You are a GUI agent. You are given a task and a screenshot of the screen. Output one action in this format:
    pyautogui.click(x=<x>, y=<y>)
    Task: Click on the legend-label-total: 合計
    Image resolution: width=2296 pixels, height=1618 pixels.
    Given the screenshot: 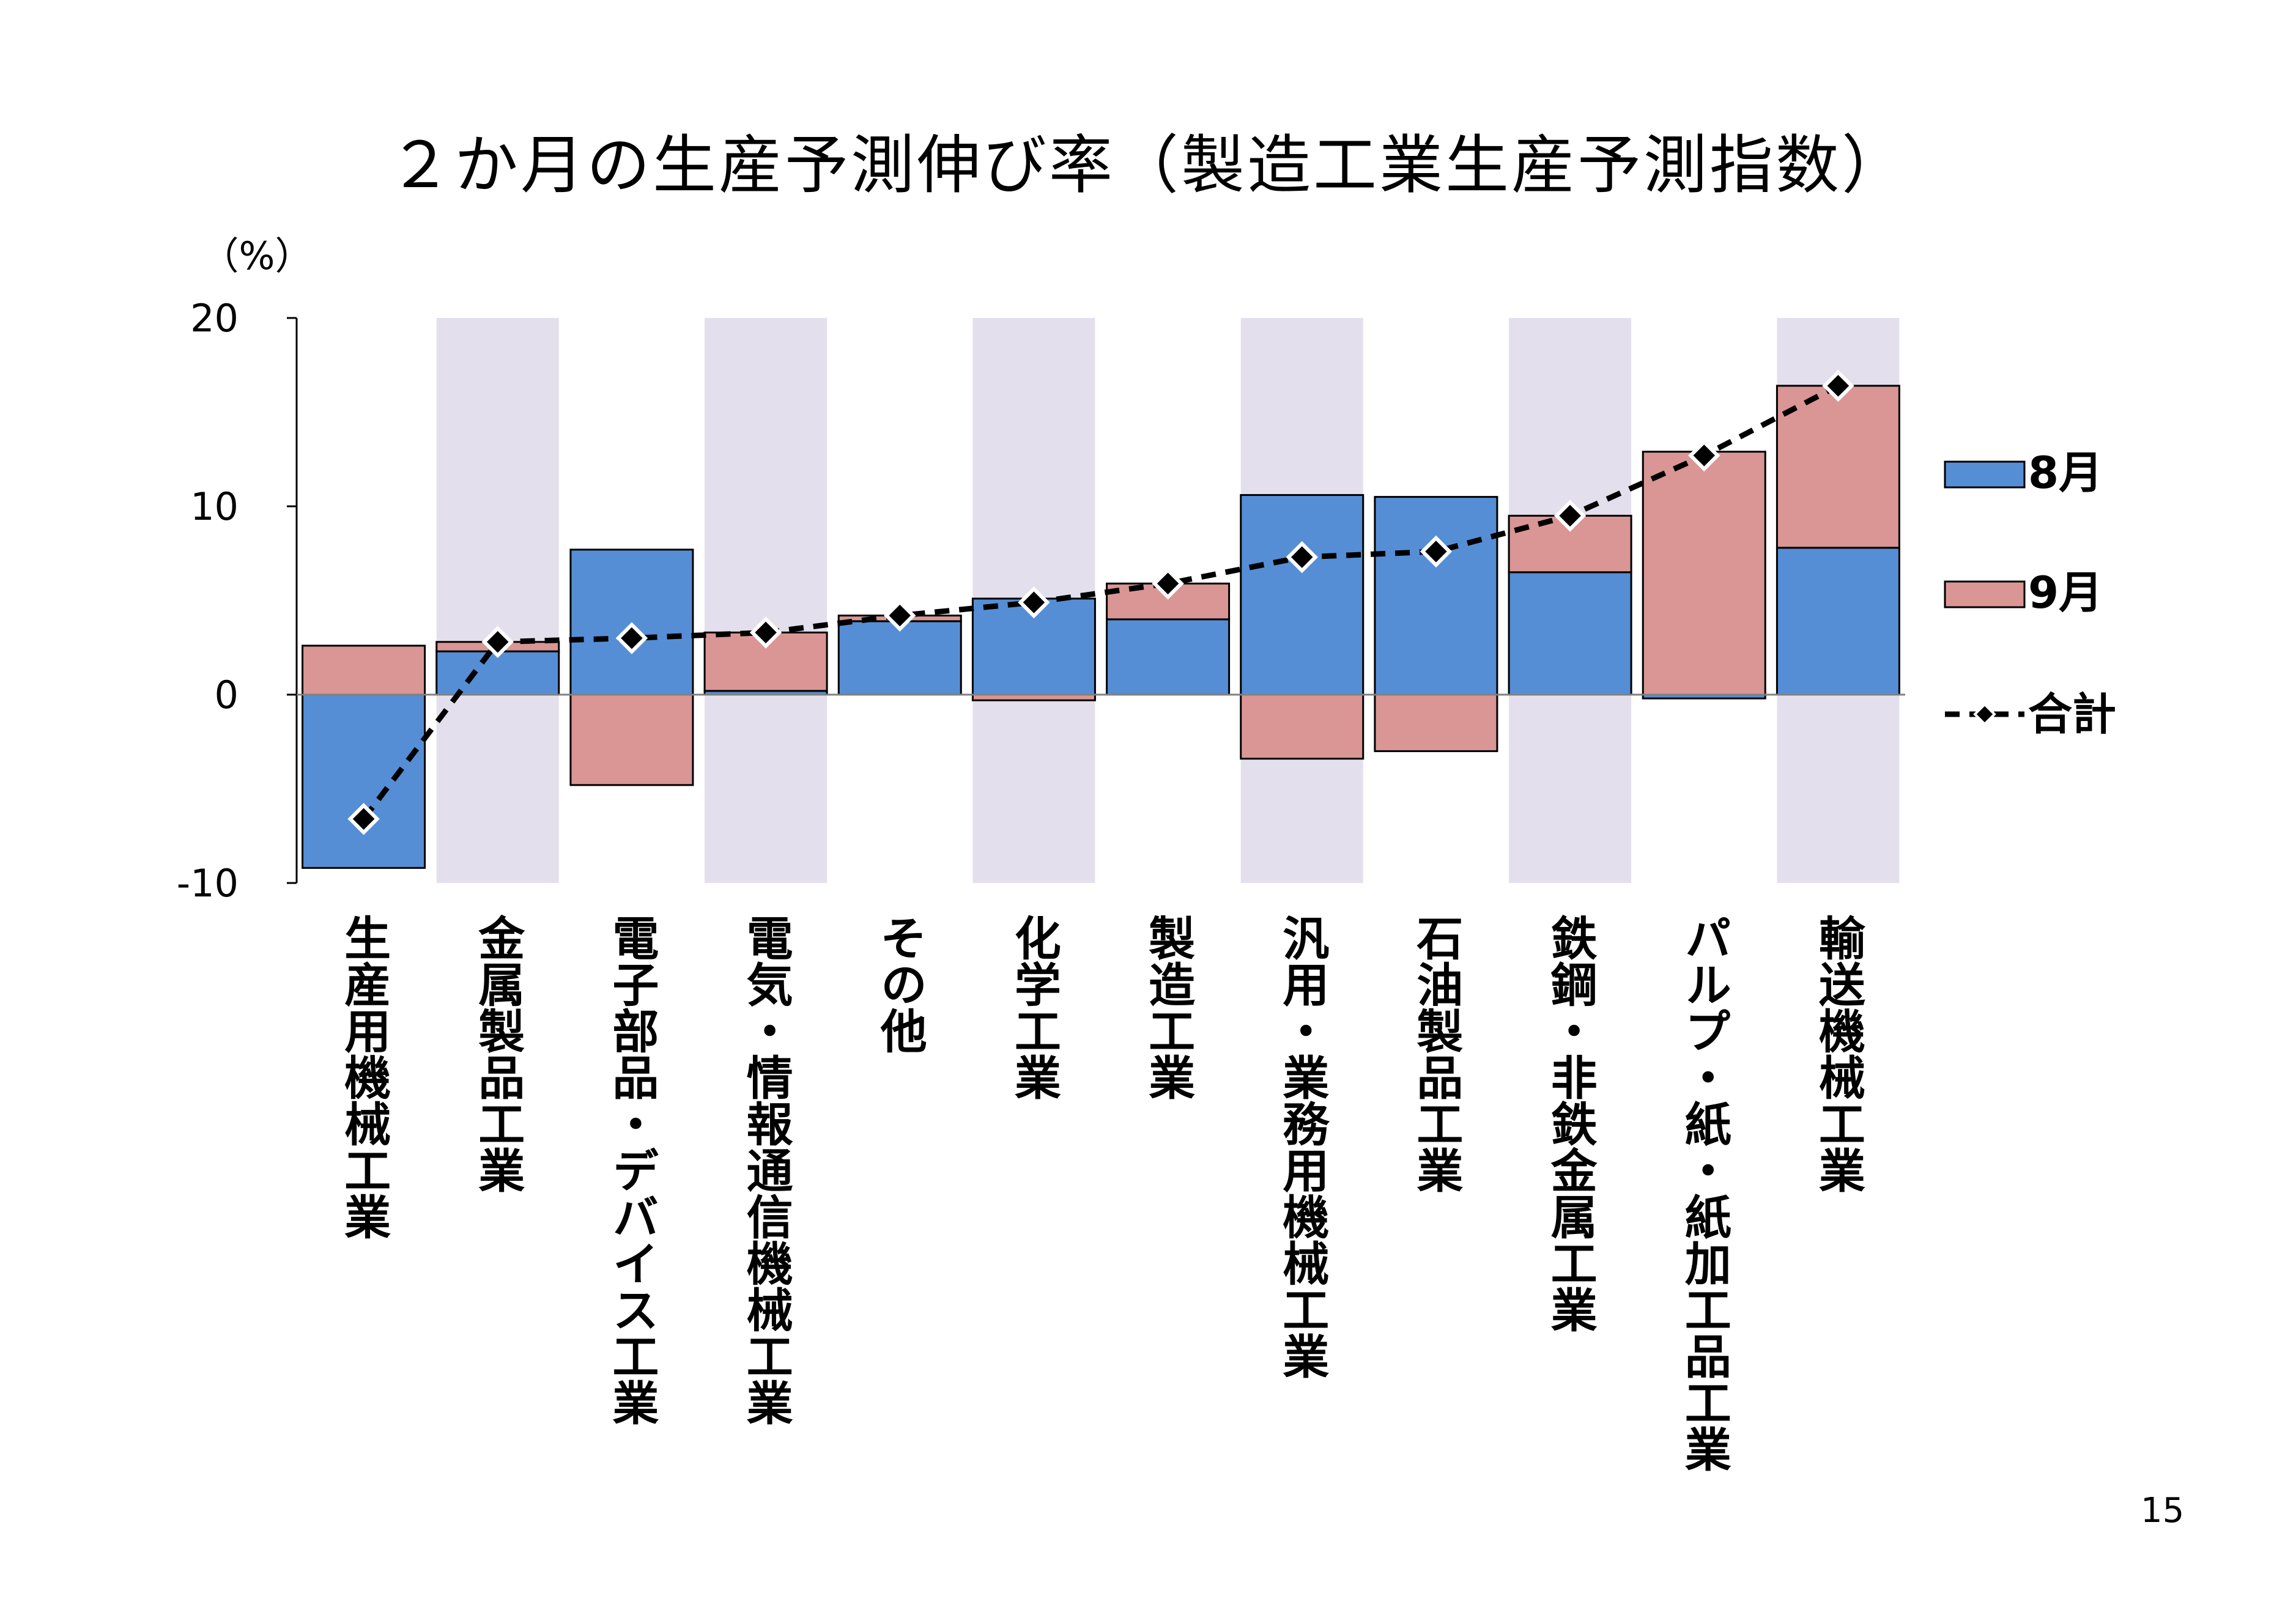 What is the action you would take?
    pyautogui.click(x=2072, y=714)
    